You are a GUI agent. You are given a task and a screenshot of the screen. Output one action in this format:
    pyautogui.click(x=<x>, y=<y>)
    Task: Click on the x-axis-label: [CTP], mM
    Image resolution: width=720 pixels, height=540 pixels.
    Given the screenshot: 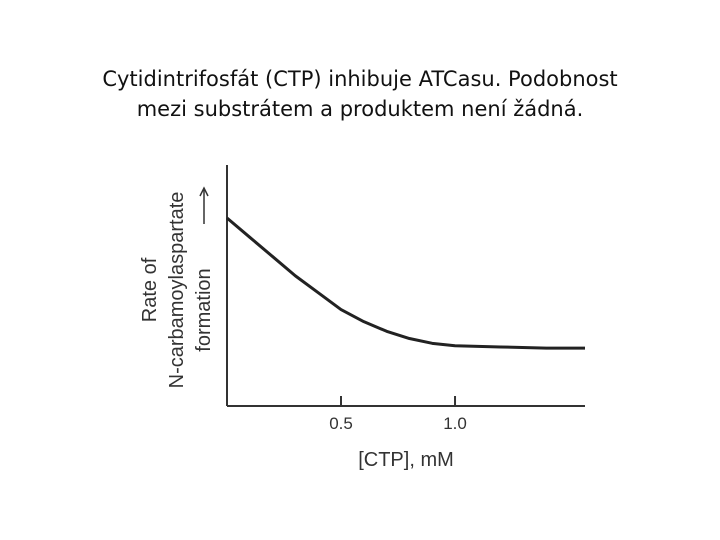 What is the action you would take?
    pyautogui.click(x=406, y=460)
    